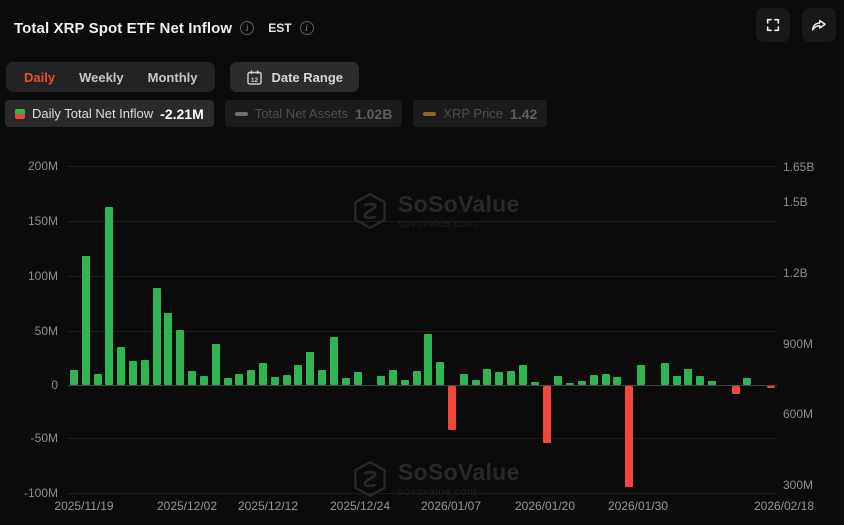 The image size is (844, 525). What do you see at coordinates (164, 28) in the screenshot?
I see `header: Total XRP Spot ETF Net Inflow i EST i` at bounding box center [164, 28].